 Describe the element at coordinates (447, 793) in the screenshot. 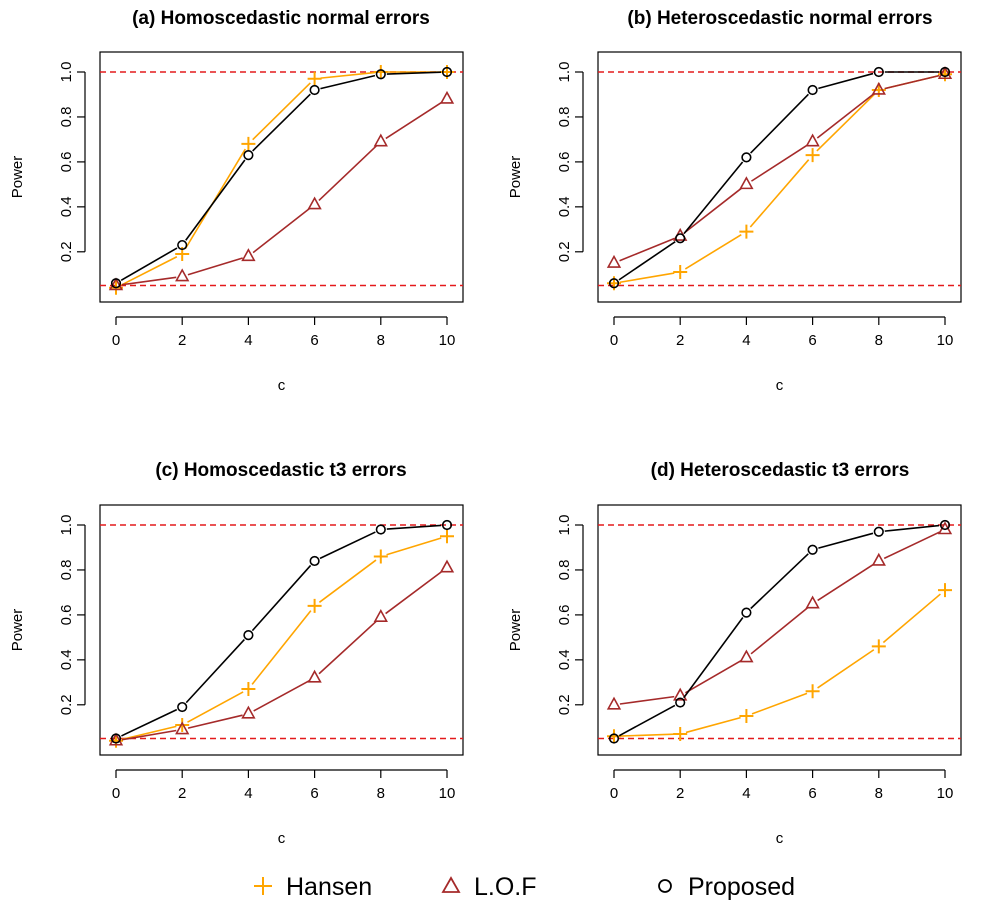

I see `x-tick-label: 10` at that location.